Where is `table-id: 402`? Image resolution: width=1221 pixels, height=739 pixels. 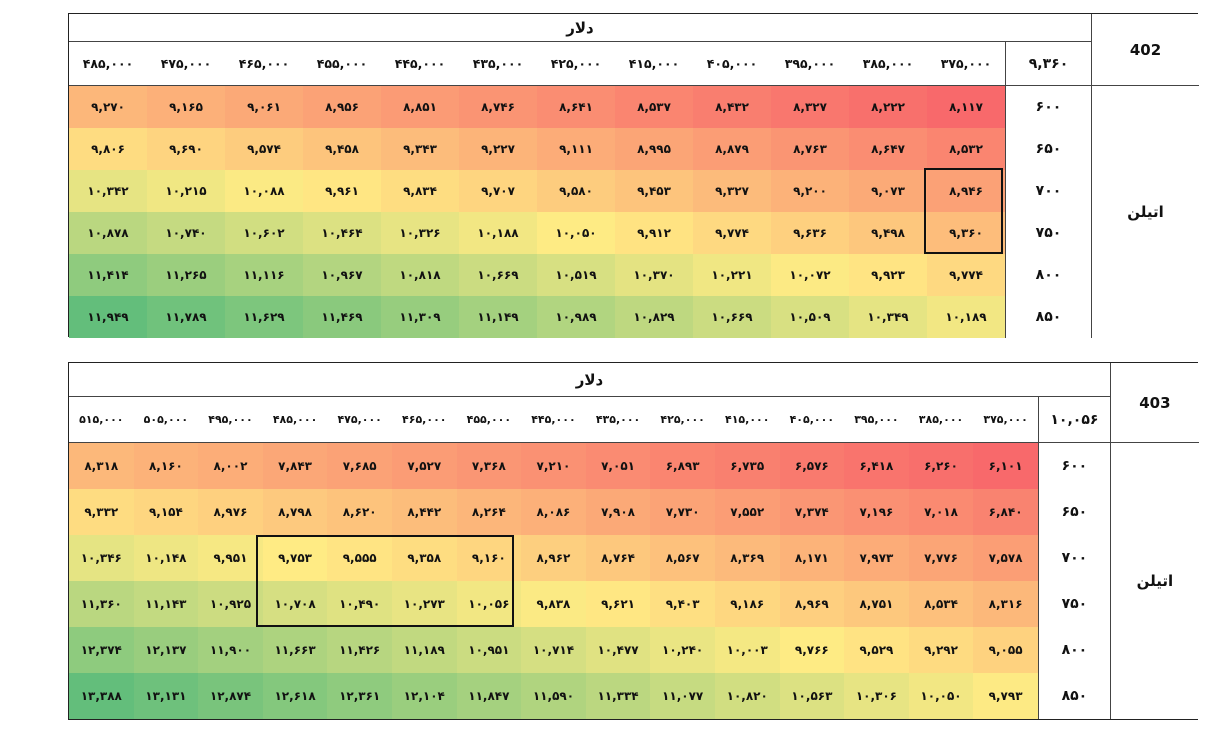 table-id: 402 is located at coordinates (1145, 50).